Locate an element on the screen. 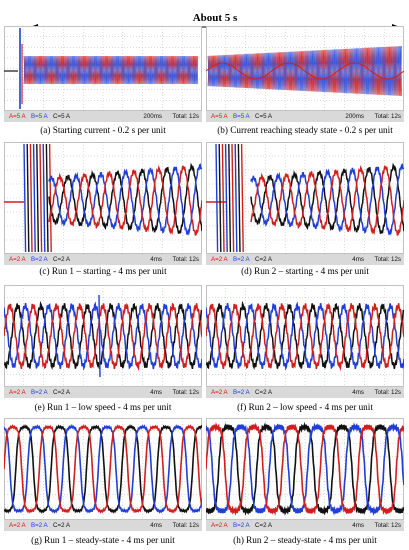 This screenshot has height=550, width=409. waveform-plot-g is located at coordinates (103, 469).